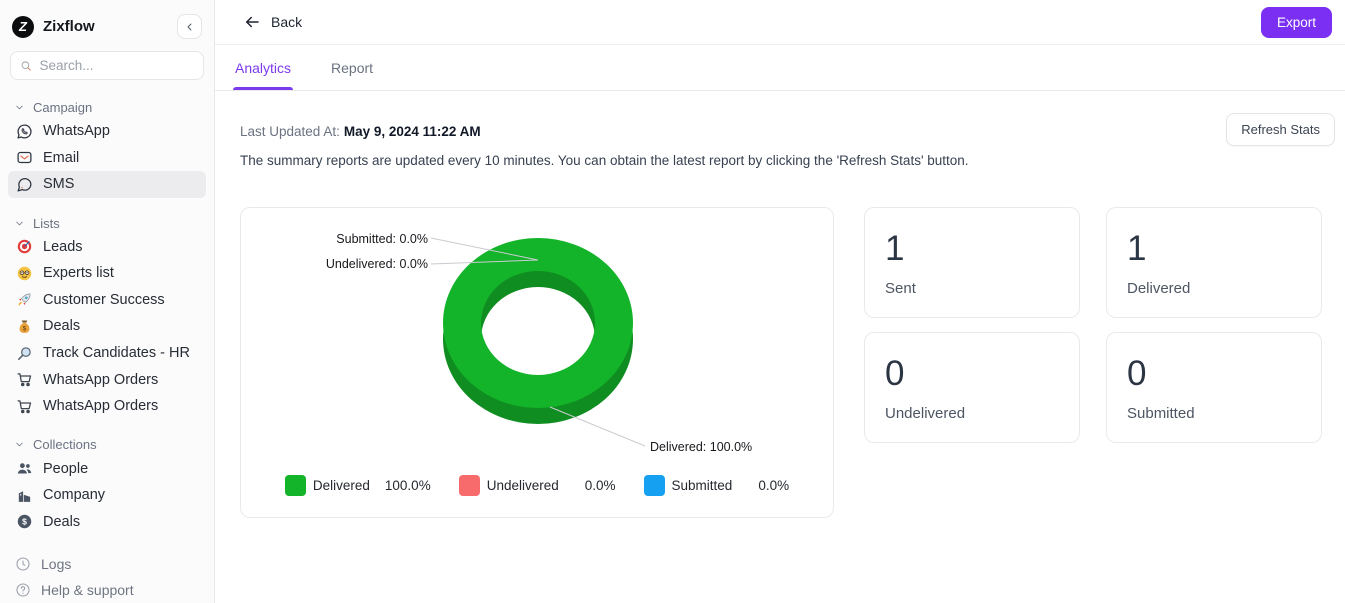 Image resolution: width=1345 pixels, height=603 pixels. I want to click on sidebar-item-track-candidates-hr: Track Candidates - HR, so click(107, 353).